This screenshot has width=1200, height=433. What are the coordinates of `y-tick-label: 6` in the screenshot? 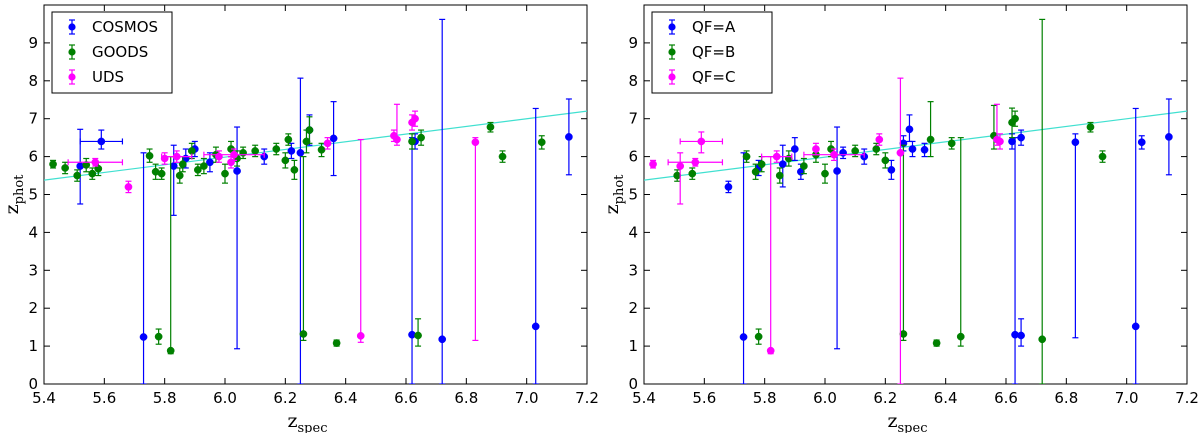 It's located at (633, 157).